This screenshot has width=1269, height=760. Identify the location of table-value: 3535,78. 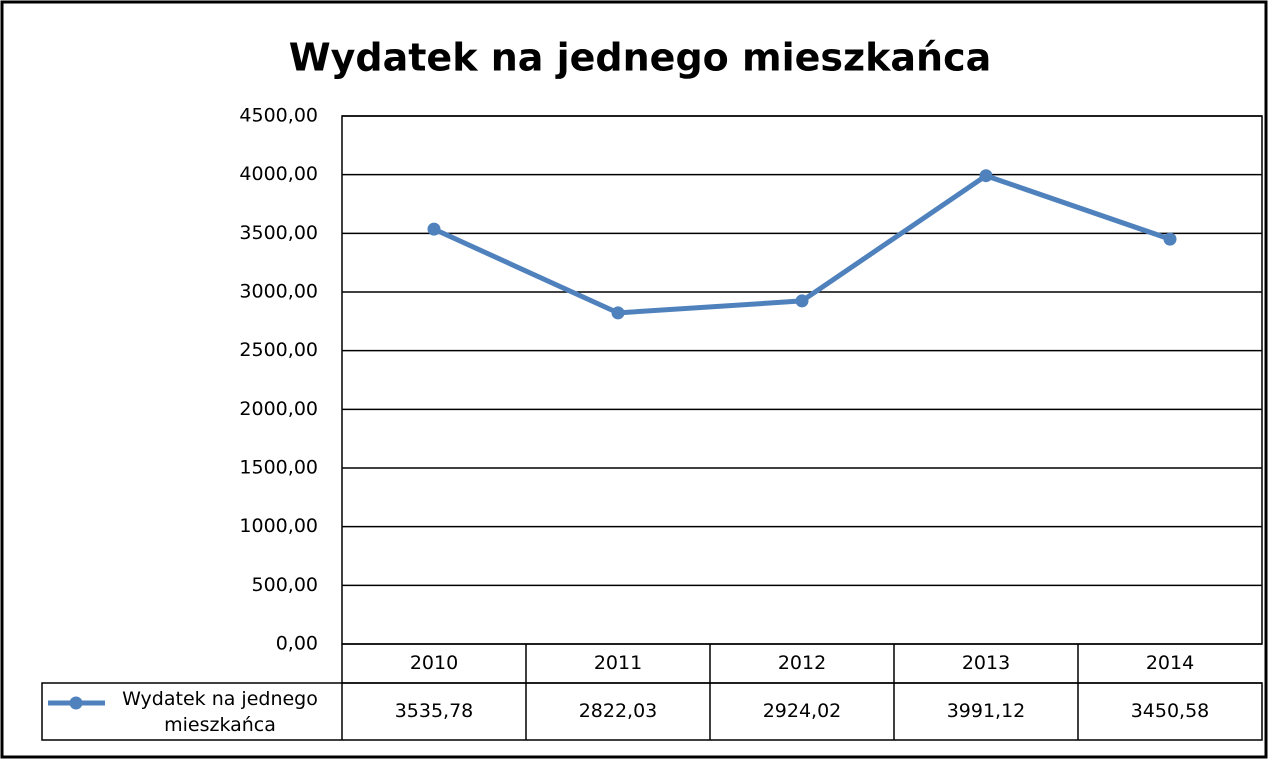
(434, 711).